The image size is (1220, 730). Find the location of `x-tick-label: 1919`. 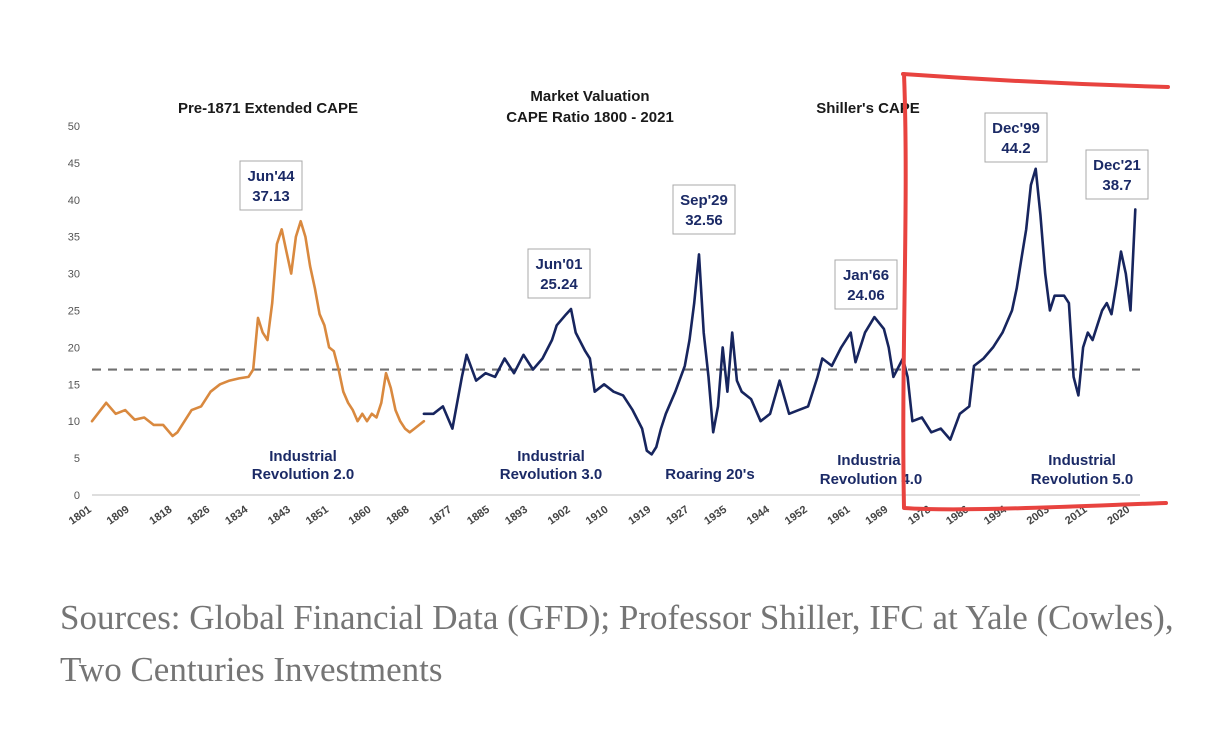

x-tick-label: 1919 is located at coordinates (639, 516).